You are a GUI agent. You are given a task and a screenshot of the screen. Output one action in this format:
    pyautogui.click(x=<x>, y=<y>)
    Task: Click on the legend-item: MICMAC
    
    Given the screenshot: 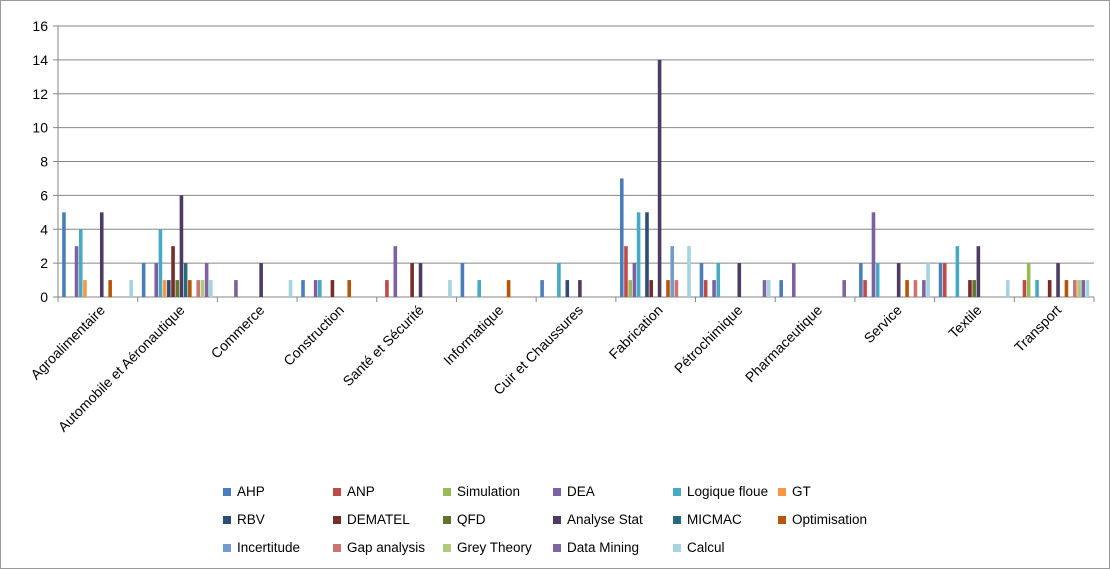 What is the action you would take?
    pyautogui.click(x=707, y=519)
    